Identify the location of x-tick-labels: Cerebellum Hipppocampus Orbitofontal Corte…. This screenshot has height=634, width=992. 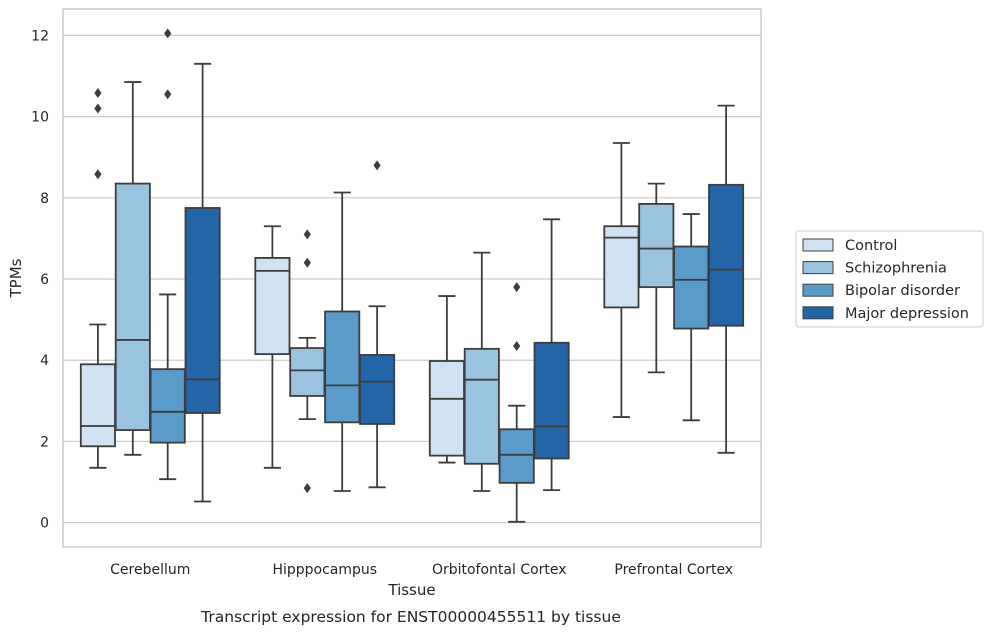
(421, 570).